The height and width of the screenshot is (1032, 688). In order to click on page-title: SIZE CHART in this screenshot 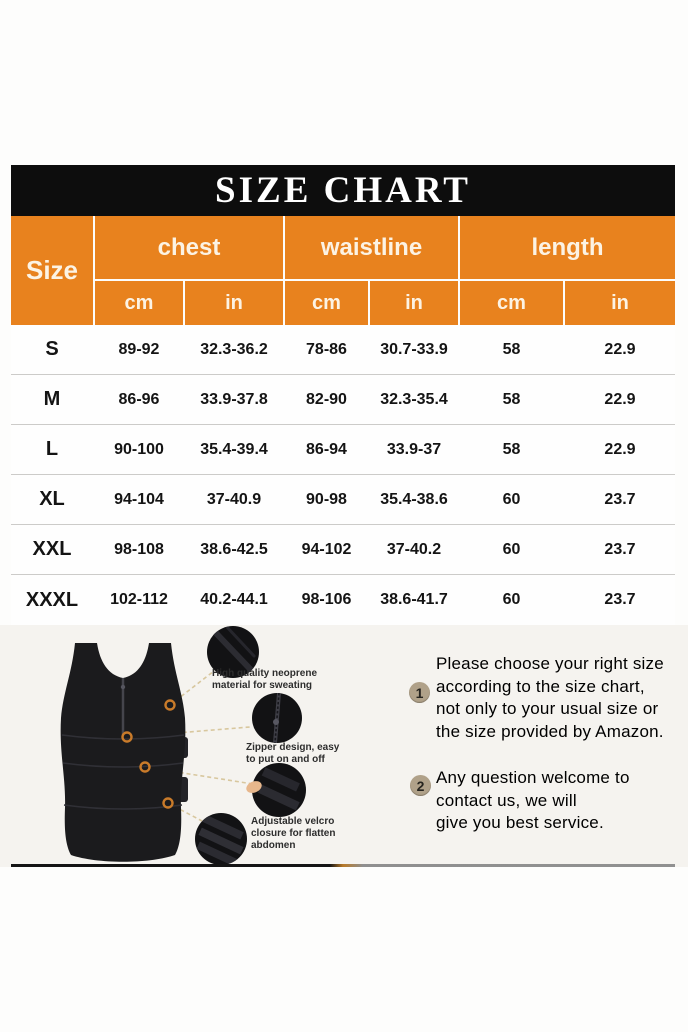, I will do `click(343, 190)`.